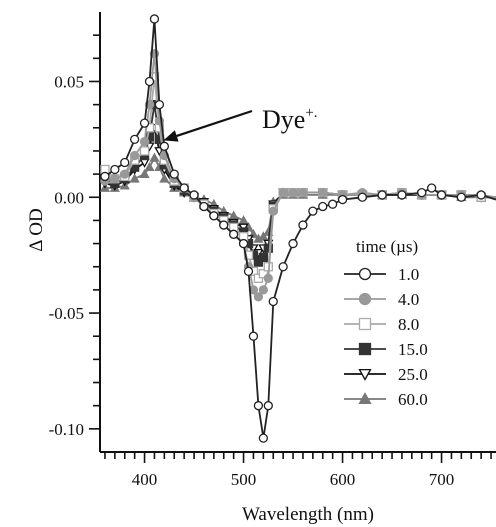 The width and height of the screenshot is (496, 527). Describe the element at coordinates (66, 429) in the screenshot. I see `y-tick-label: -0.10` at that location.